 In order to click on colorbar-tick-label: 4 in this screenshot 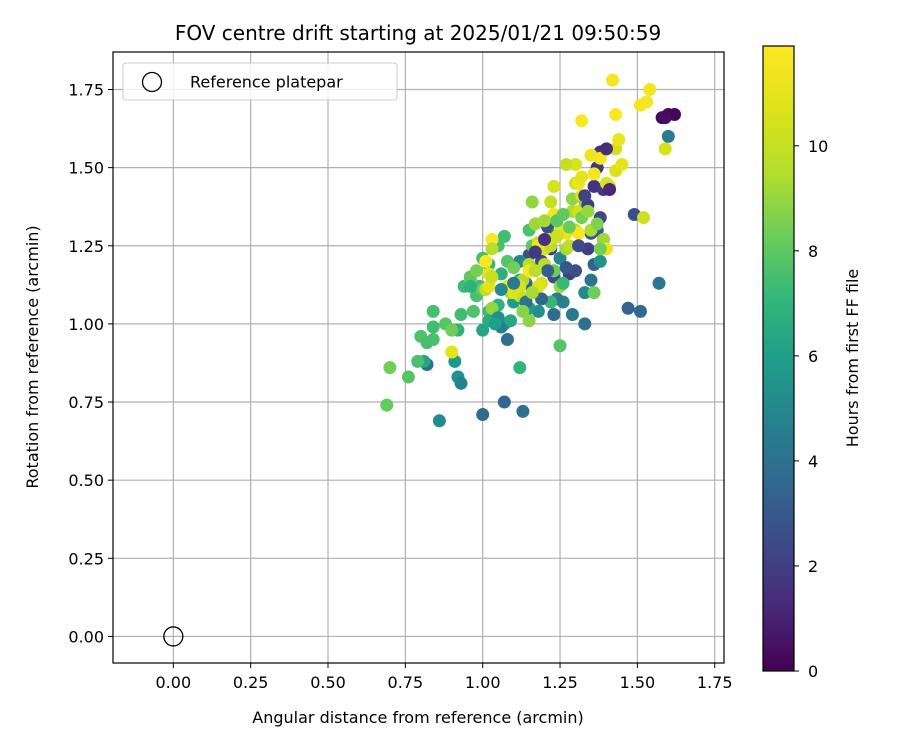, I will do `click(813, 461)`.